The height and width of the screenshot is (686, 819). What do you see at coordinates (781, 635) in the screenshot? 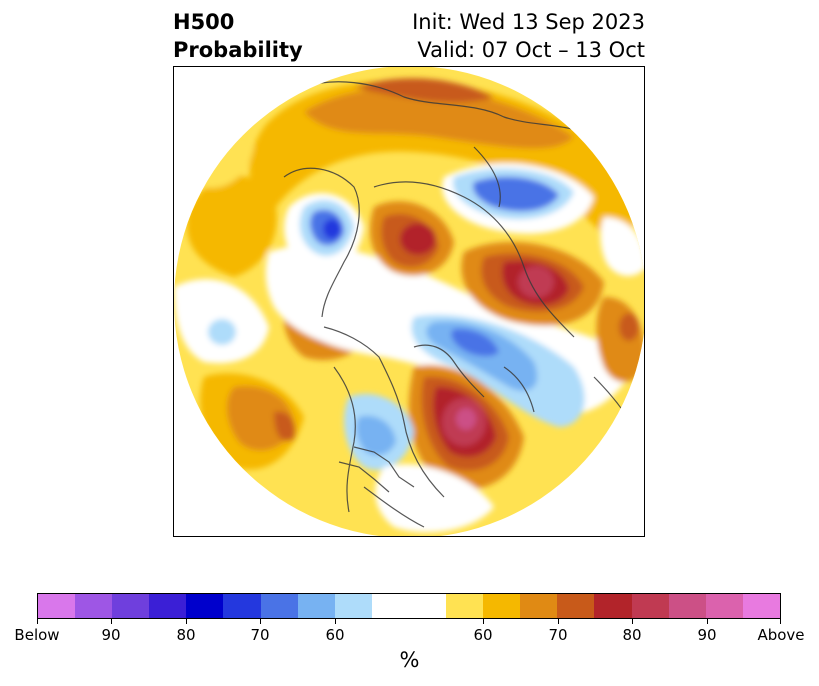
I see `colorbar-tick-label: Above` at bounding box center [781, 635].